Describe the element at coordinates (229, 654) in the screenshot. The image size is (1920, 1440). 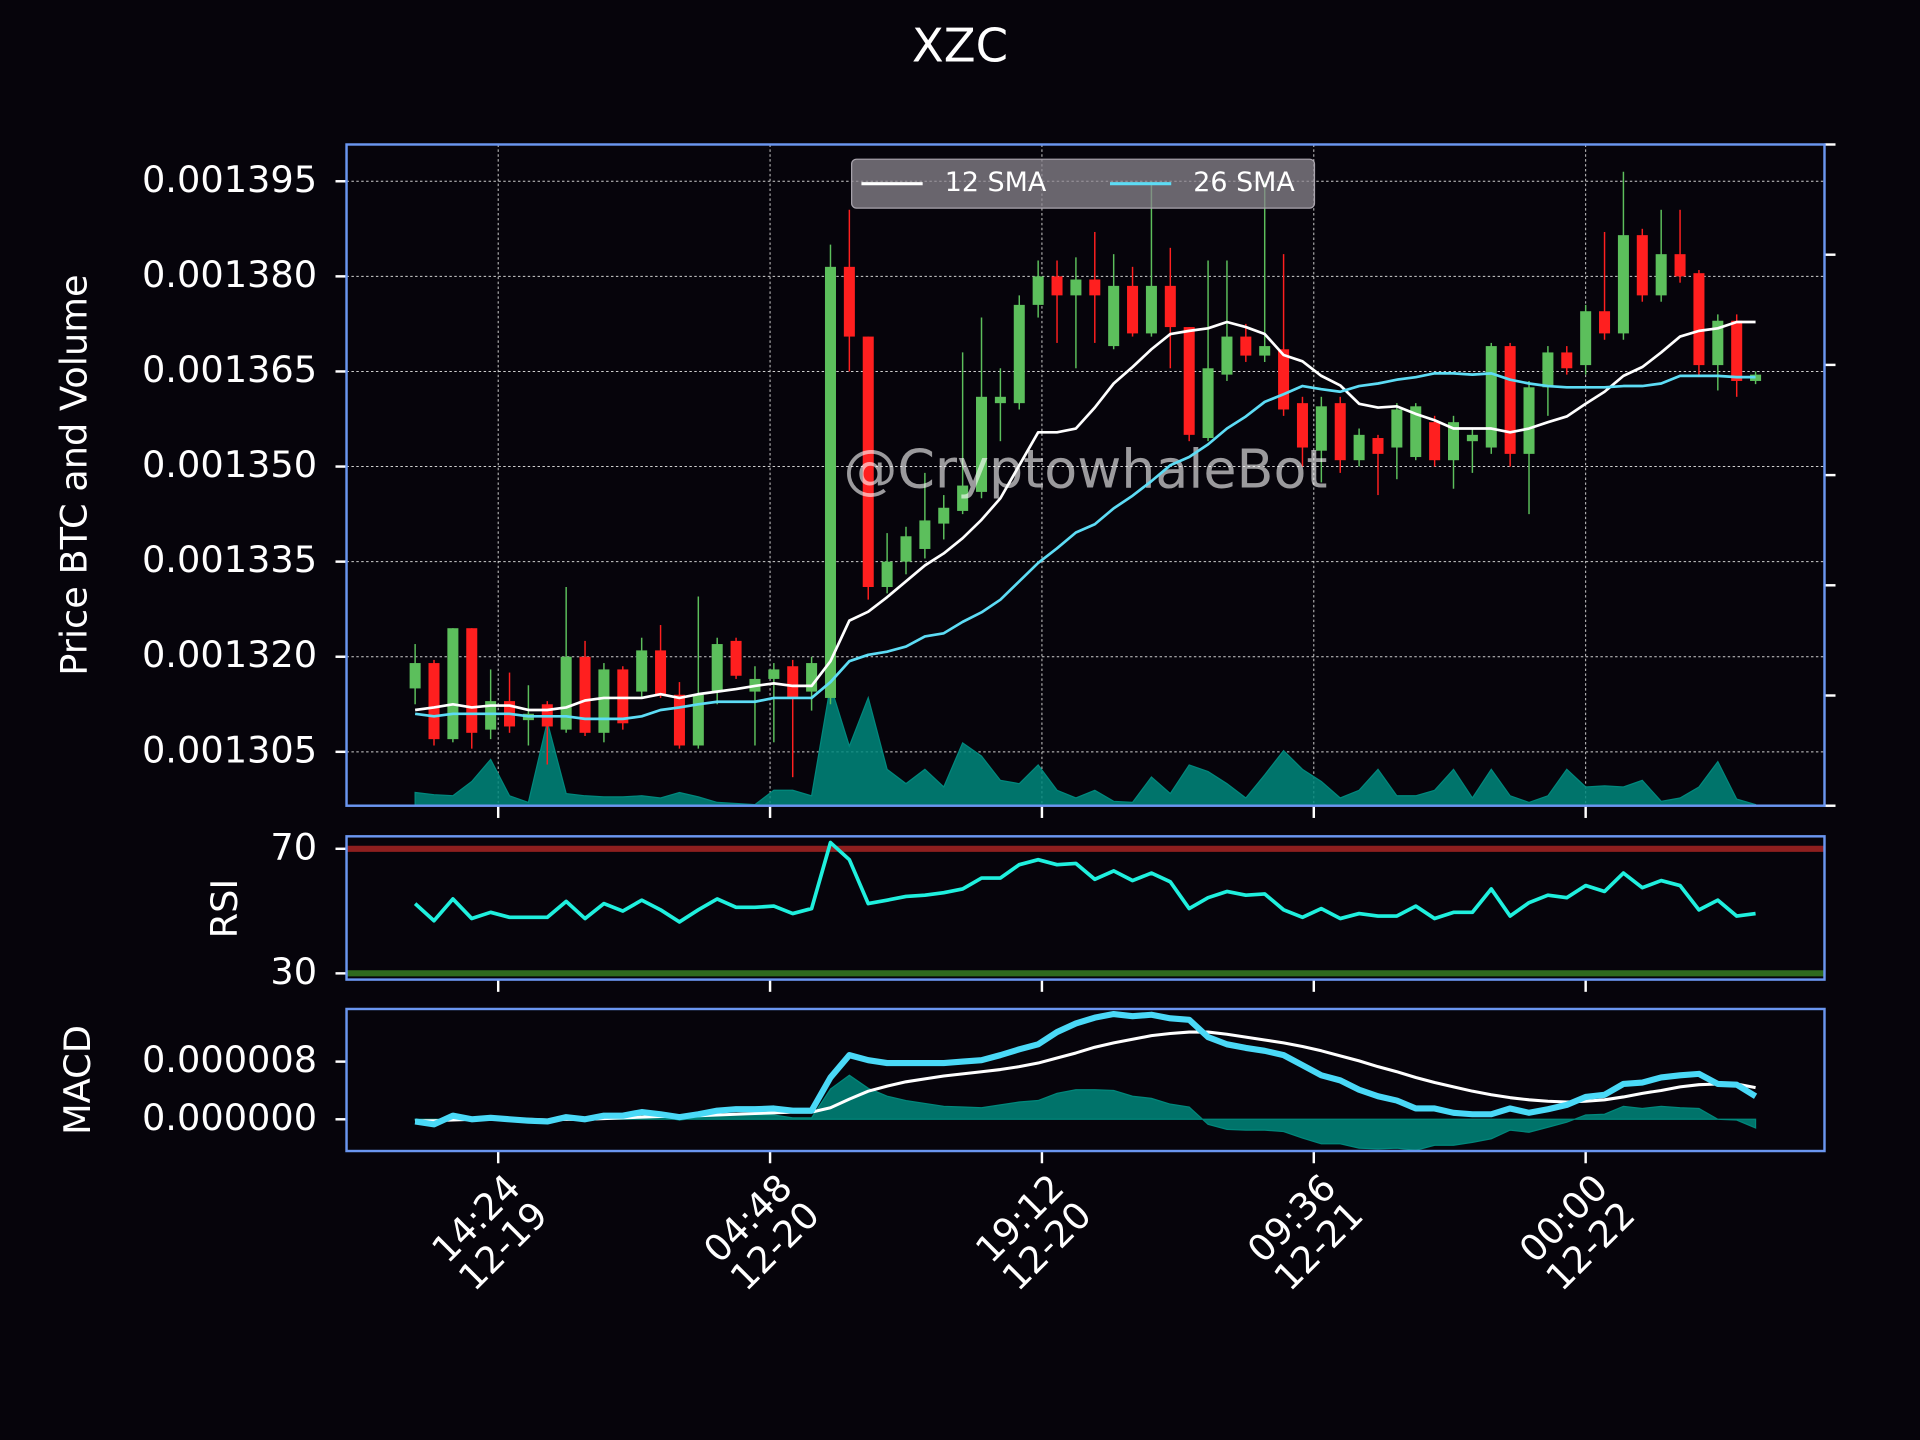
I see `y-tick-label: 0.001320` at that location.